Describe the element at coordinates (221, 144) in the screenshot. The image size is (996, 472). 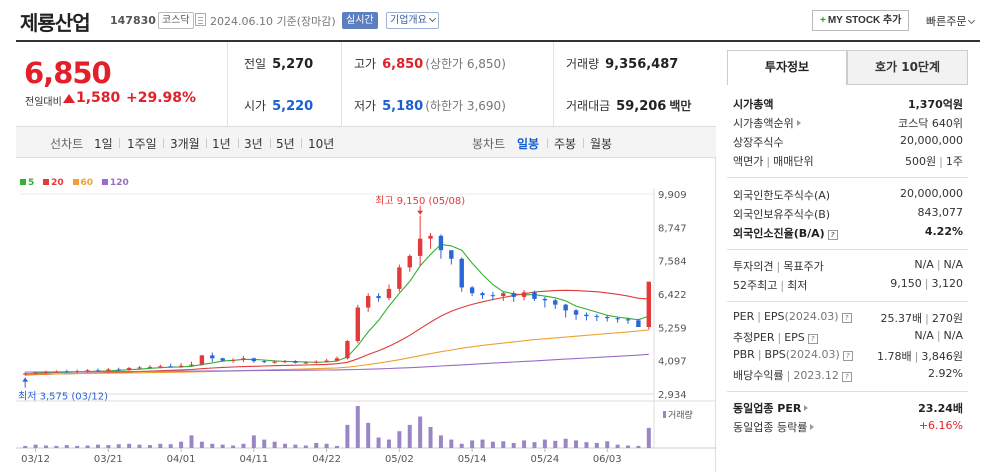
I see `period-1y: 1년` at that location.